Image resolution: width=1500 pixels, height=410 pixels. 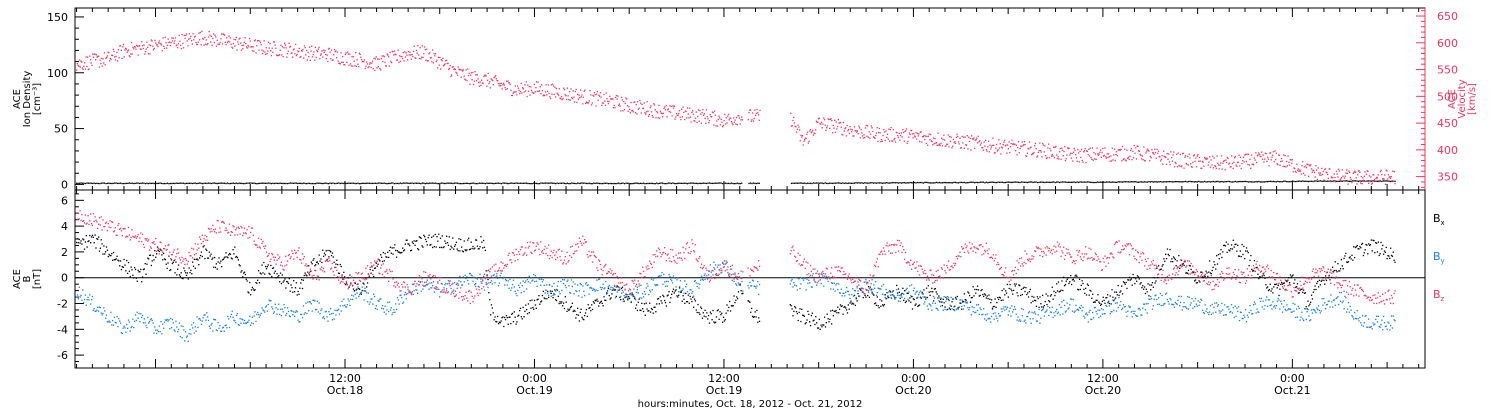 I want to click on axis-label: ACEVelocity[km/s], so click(x=1462, y=98).